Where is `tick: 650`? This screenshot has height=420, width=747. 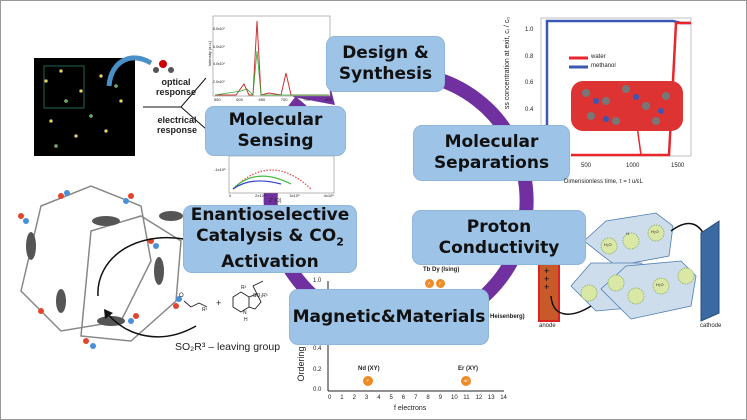
tick: 650 is located at coordinates (262, 99).